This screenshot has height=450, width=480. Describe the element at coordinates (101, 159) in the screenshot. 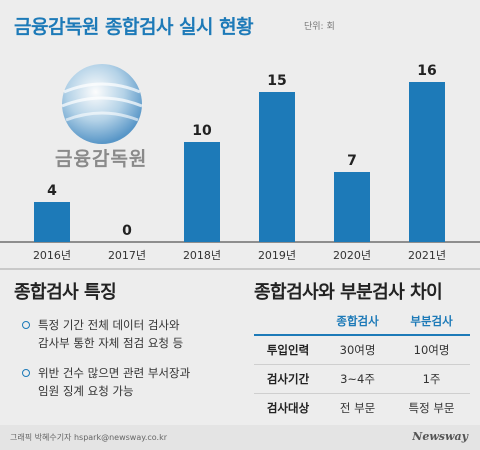

I see `logo-text: 금융감독원` at that location.